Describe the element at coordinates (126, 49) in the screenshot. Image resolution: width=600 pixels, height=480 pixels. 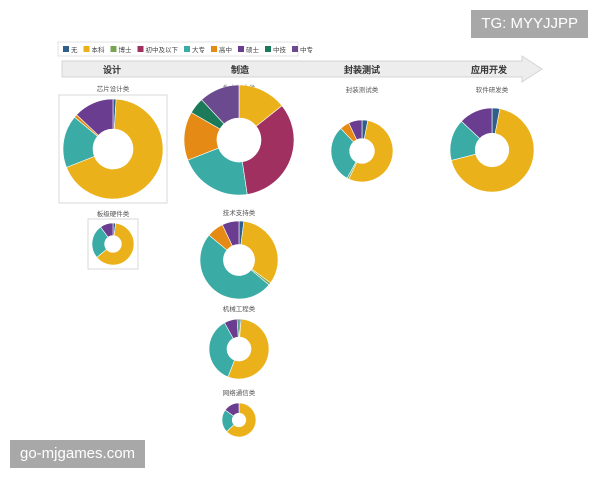
I see `legend-label: 博士` at that location.